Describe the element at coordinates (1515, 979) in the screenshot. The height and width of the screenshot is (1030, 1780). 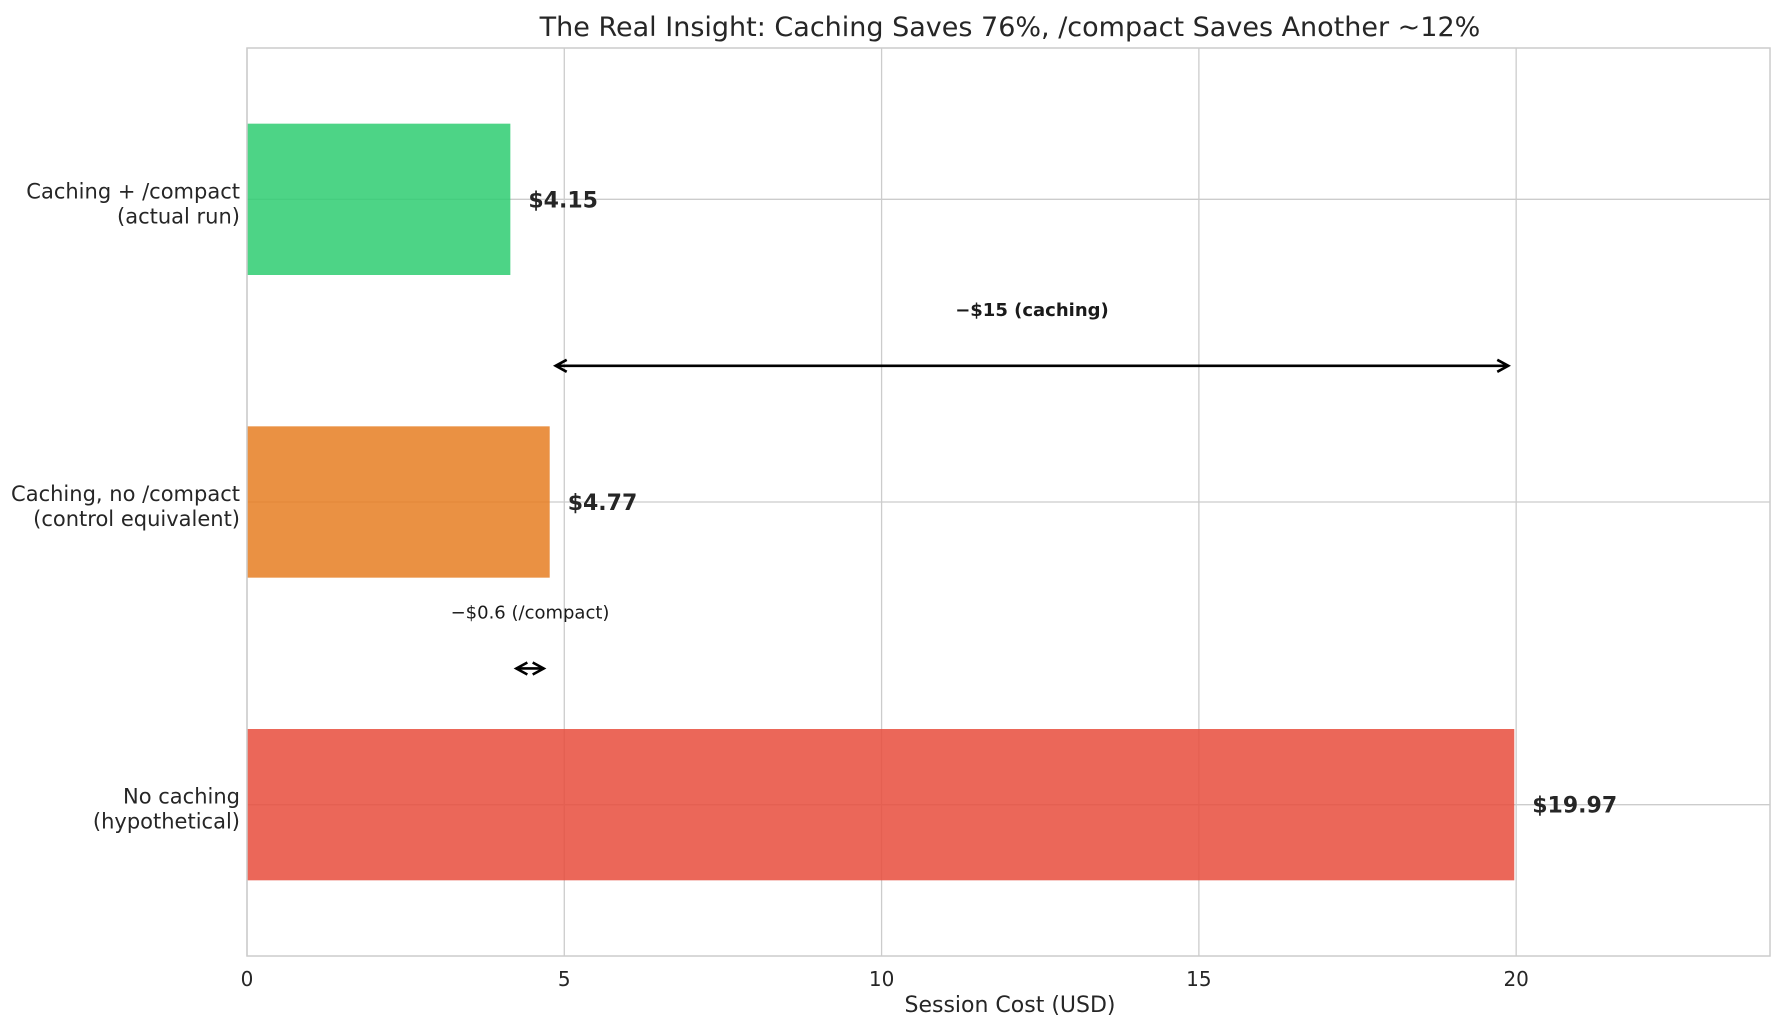
I see `x-tick-label: 20` at that location.